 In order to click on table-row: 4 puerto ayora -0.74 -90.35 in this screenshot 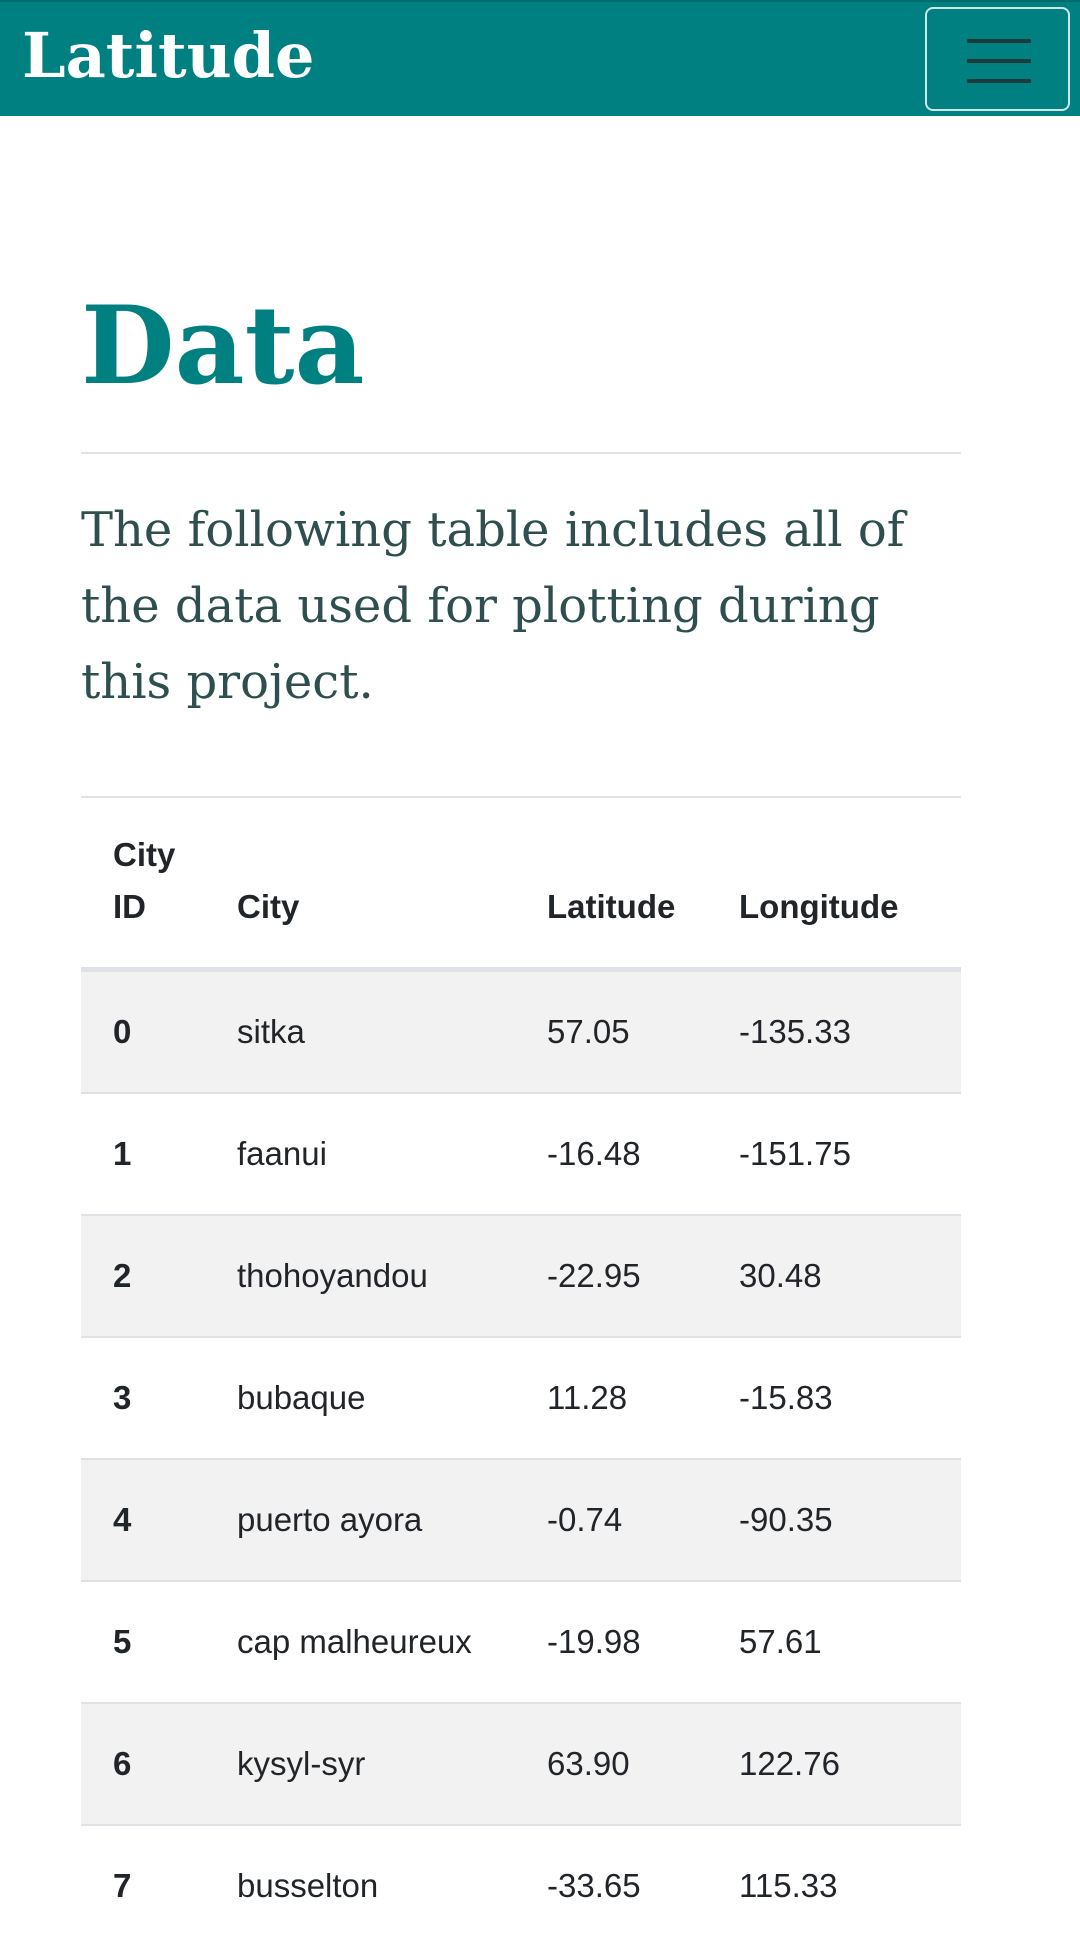, I will do `click(521, 1519)`.